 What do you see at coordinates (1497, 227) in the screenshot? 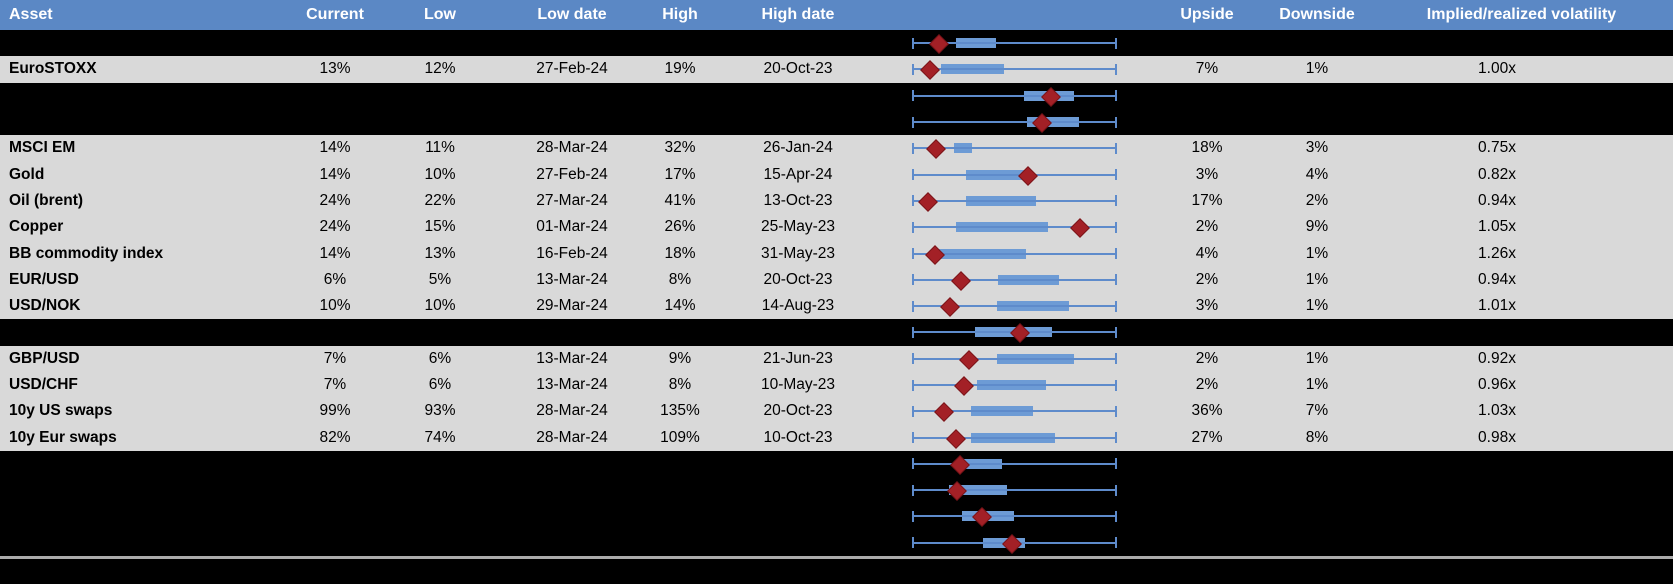
I see `implied-cell: 1.05x` at bounding box center [1497, 227].